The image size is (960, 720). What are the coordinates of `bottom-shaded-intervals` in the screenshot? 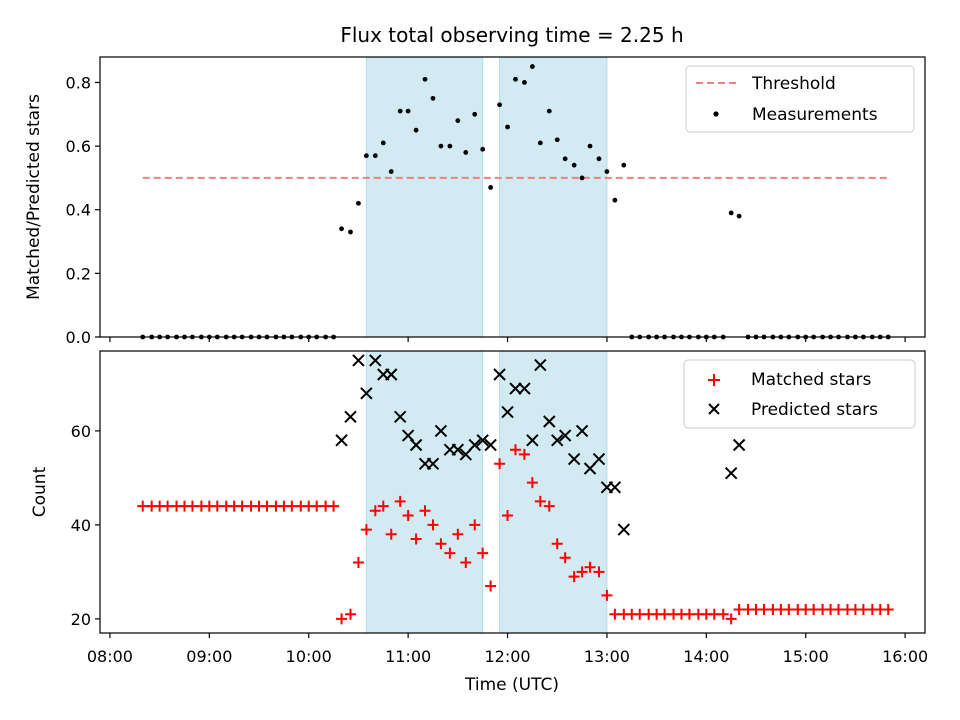 It's located at (486, 492).